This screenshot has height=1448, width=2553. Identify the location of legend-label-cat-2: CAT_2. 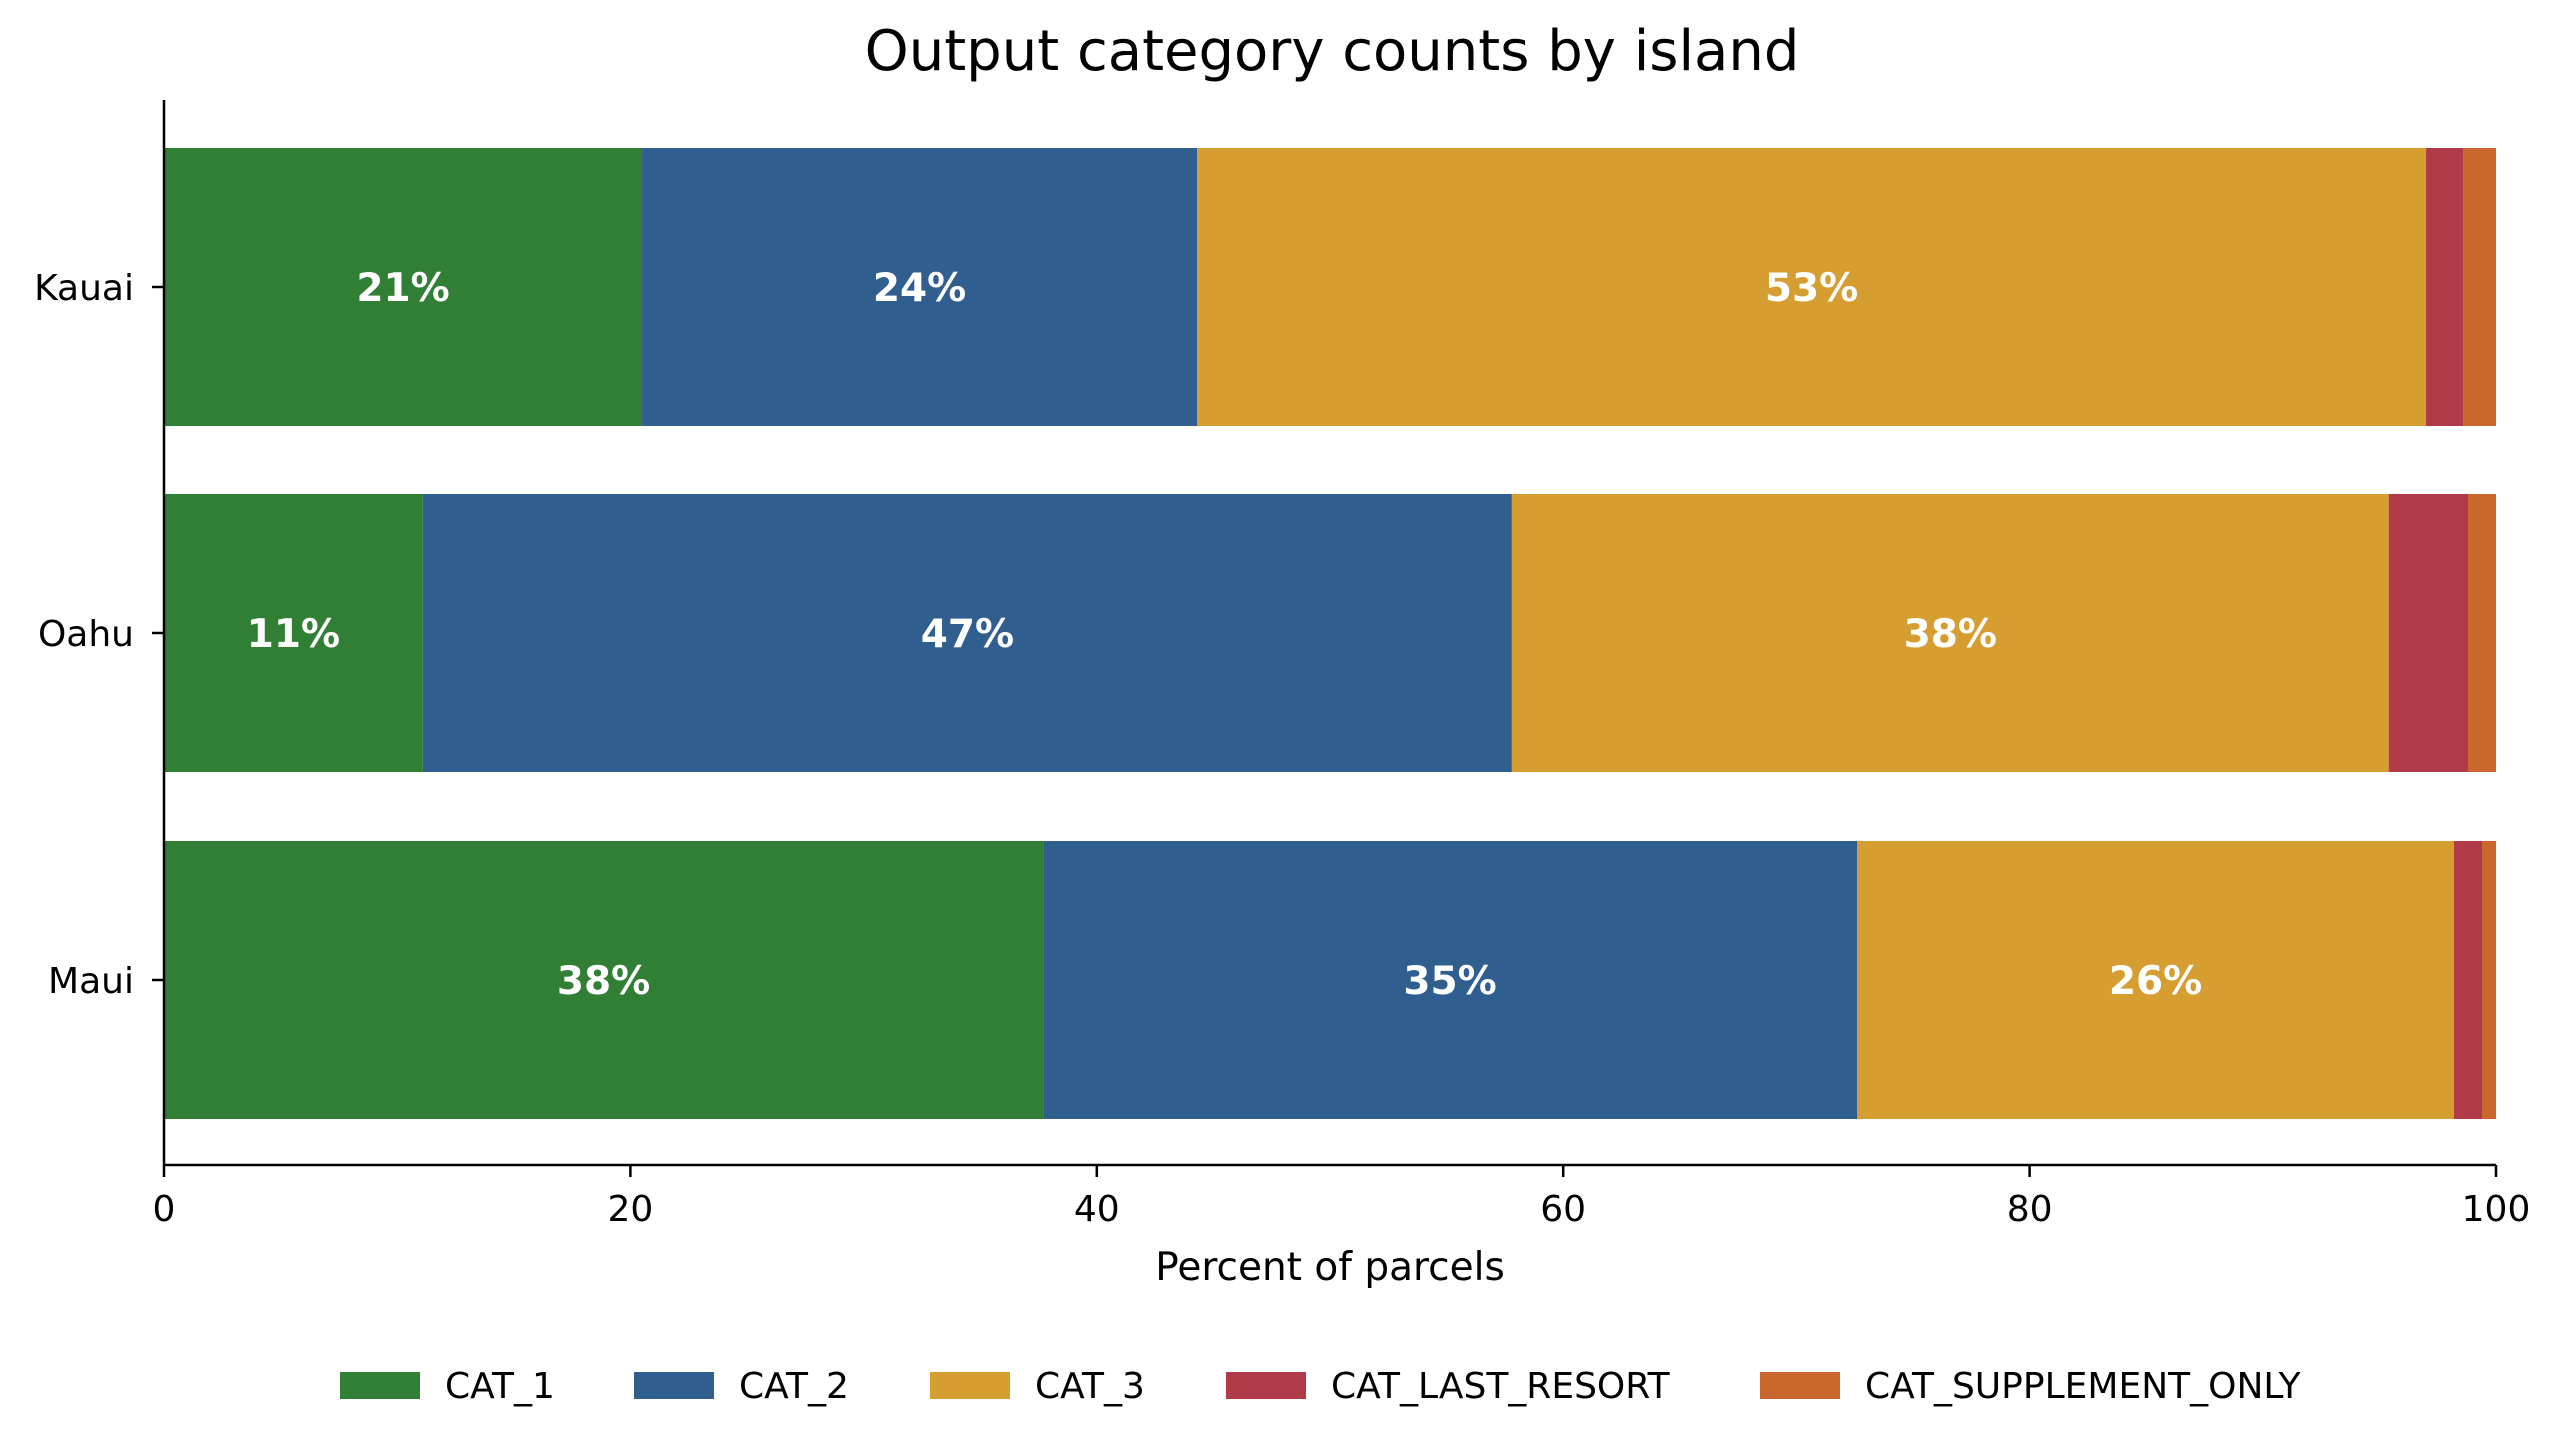
(794, 1386).